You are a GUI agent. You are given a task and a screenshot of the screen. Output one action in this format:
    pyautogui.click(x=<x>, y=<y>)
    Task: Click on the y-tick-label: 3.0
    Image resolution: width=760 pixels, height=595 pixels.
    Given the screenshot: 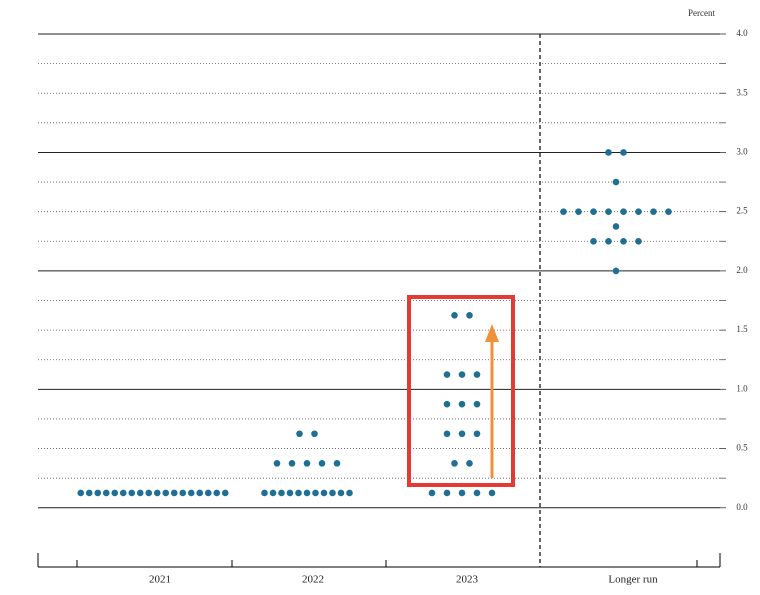 What is the action you would take?
    pyautogui.click(x=742, y=152)
    